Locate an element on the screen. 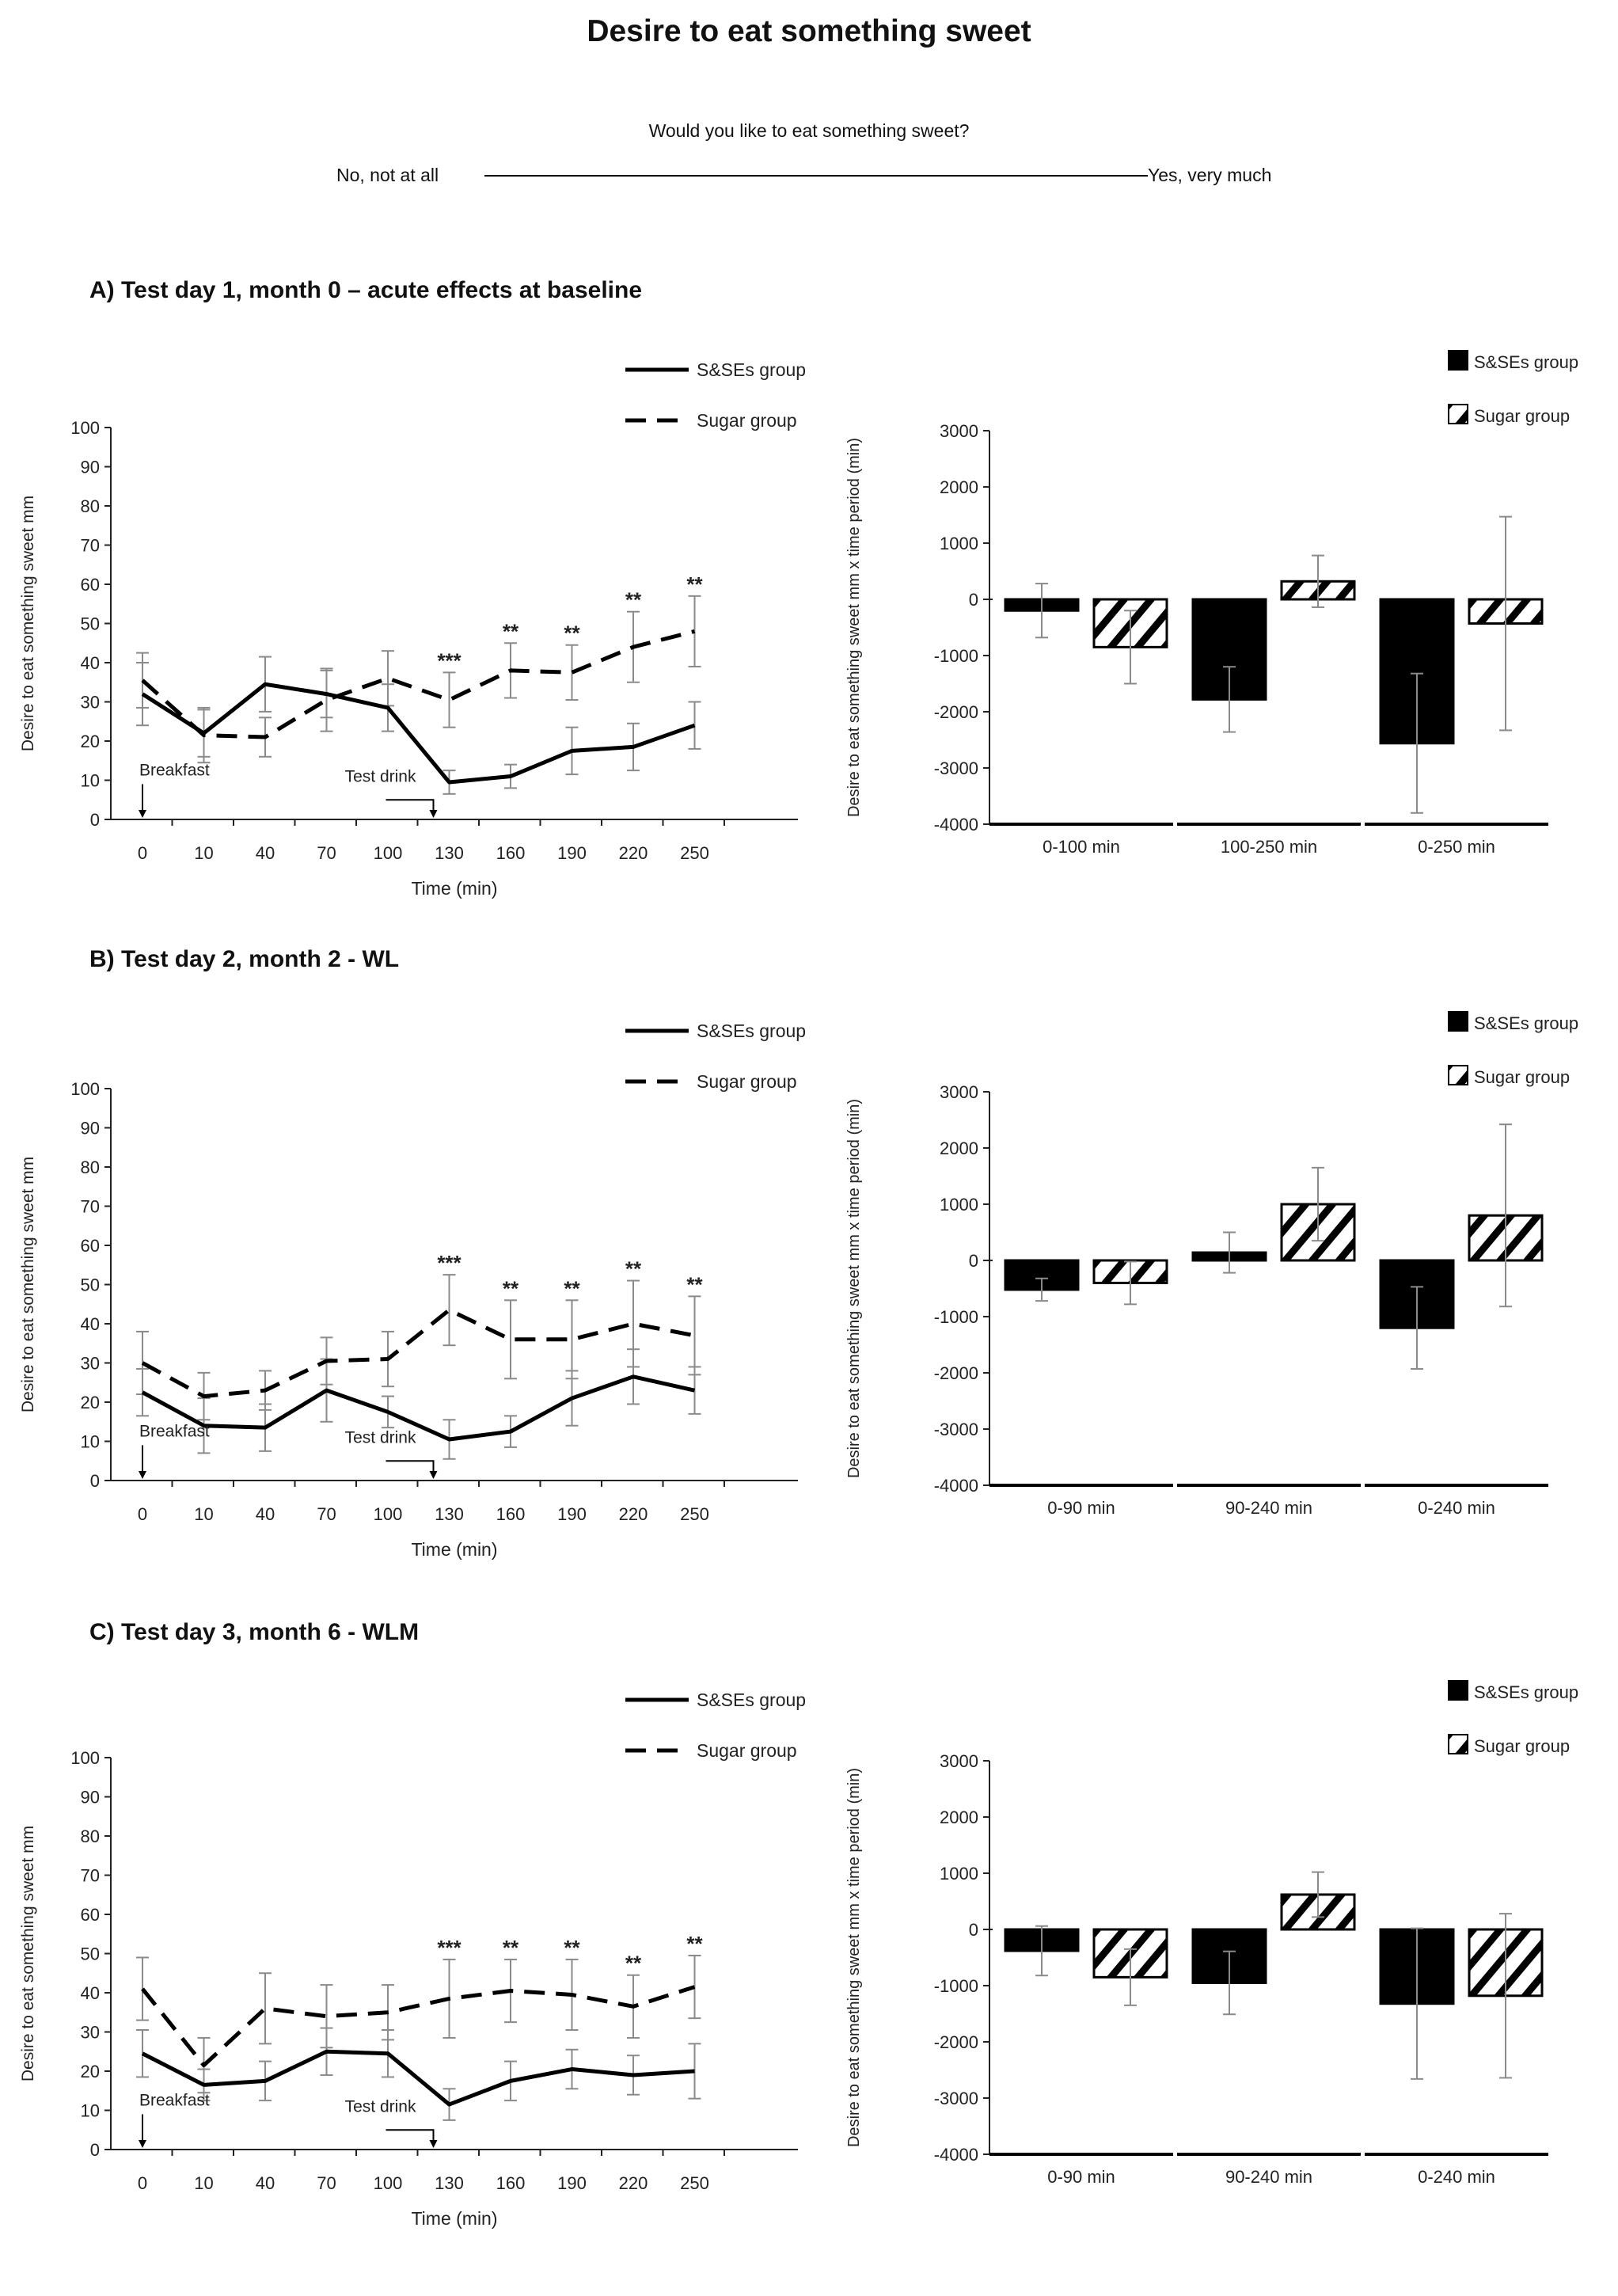 The height and width of the screenshot is (2296, 1618). test-drink-annotation: Test drink is located at coordinates (380, 2107).